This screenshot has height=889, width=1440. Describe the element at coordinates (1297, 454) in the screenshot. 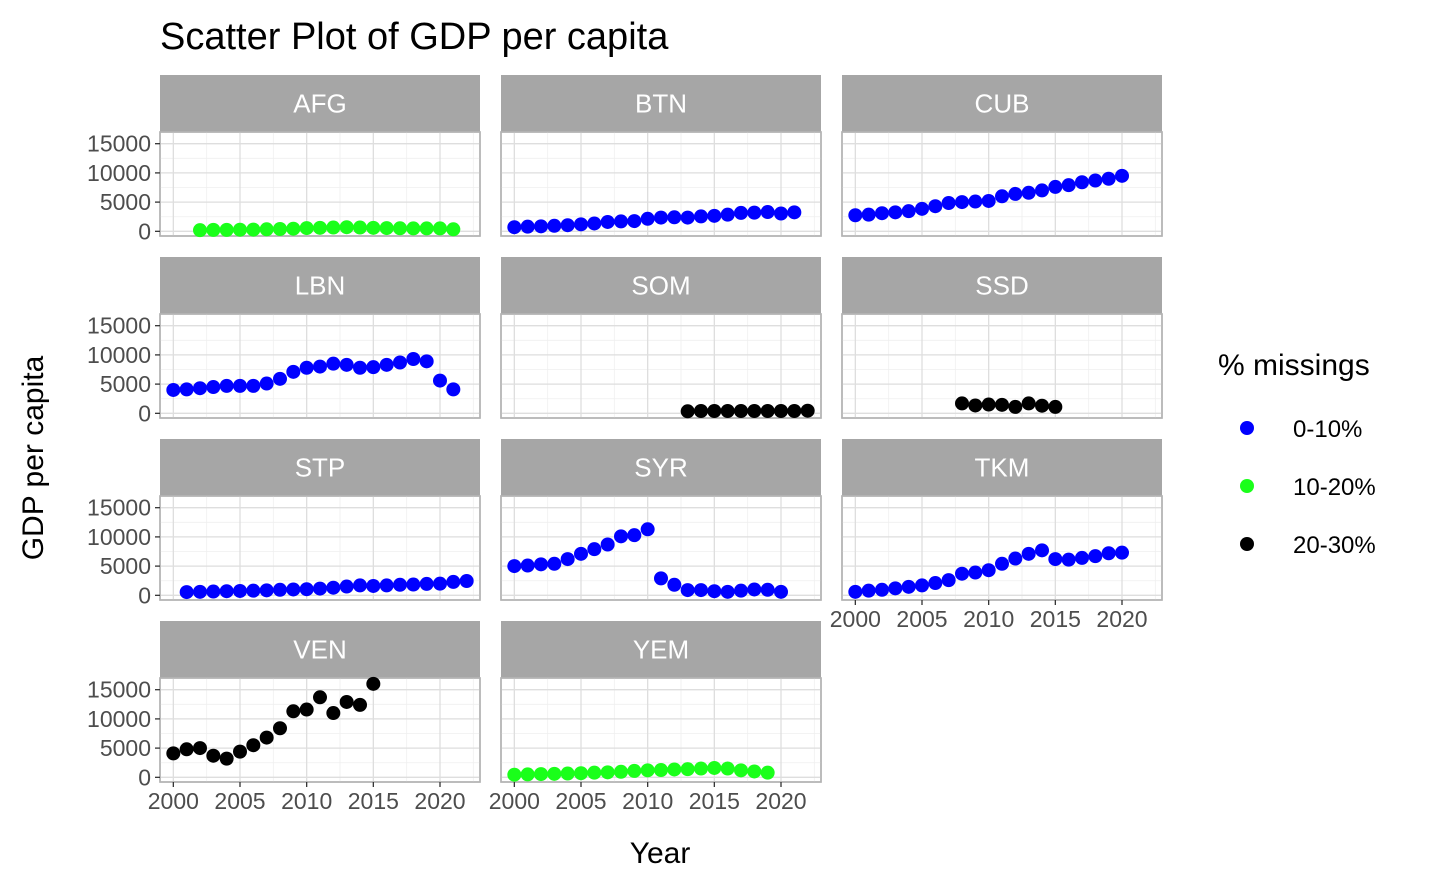

I see `legend: % missings 0-10% 10-20% 20-30%` at that location.